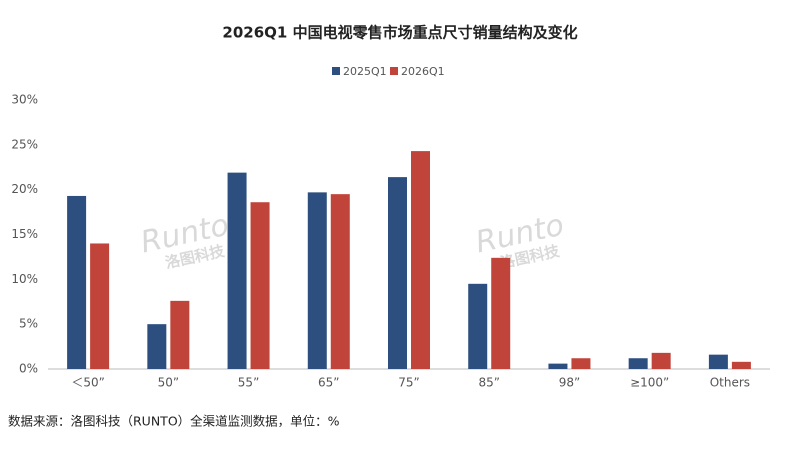  I want to click on x-tick-label: 50”, so click(169, 383).